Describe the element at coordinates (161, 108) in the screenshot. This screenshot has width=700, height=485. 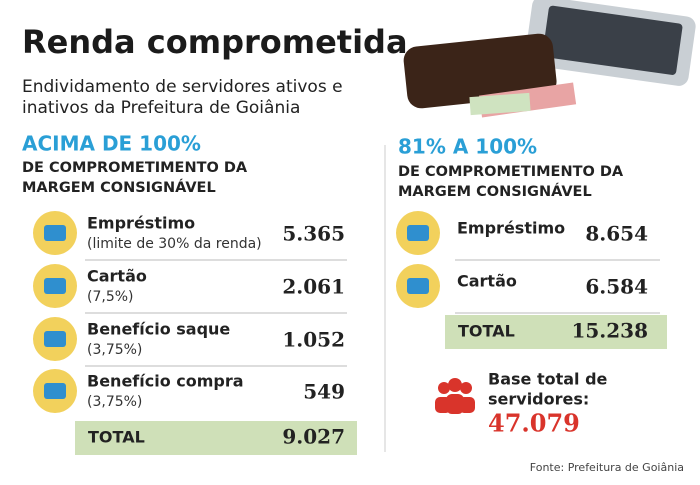
I see `subtitle: inativos da Prefeitura de Goiânia` at that location.